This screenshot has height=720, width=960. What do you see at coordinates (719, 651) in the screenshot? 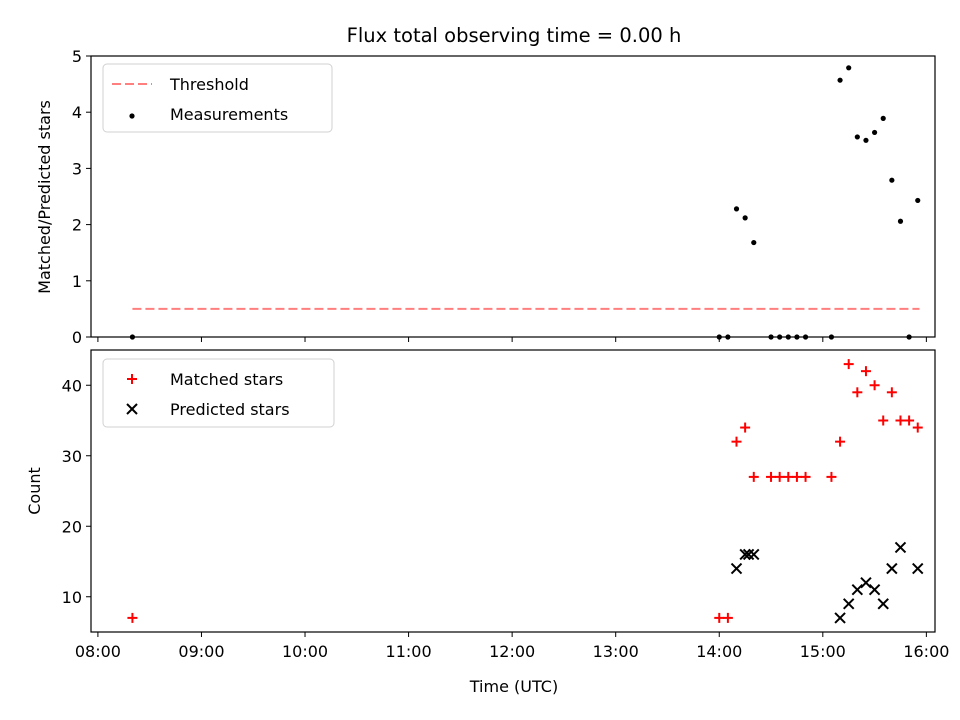
I see `bottom-x-tick-label: 14:00` at bounding box center [719, 651].